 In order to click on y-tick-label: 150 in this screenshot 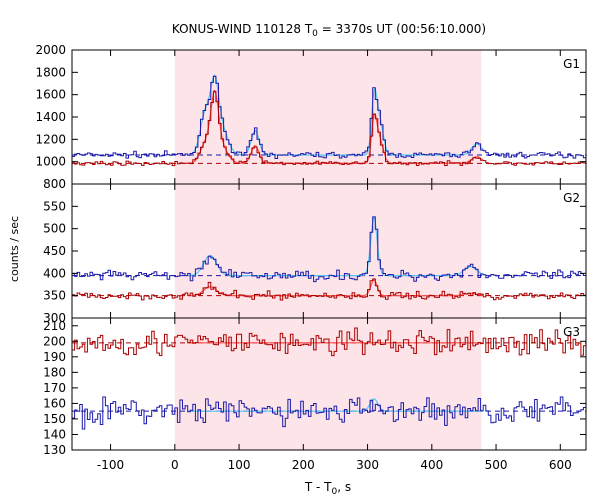, I will do `click(54, 419)`.